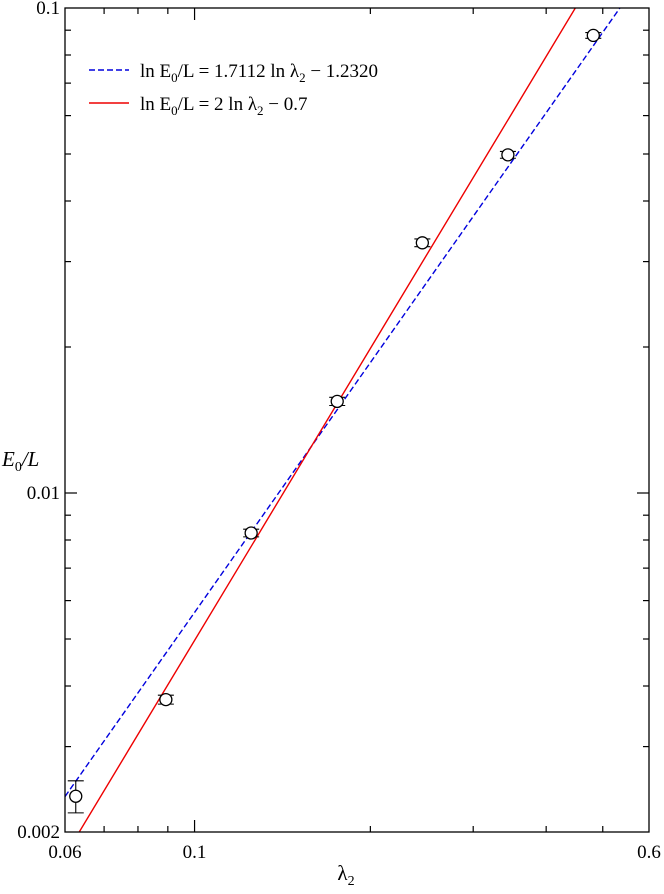  Describe the element at coordinates (20, 461) in the screenshot. I see `y-axis-label: E0/L` at that location.